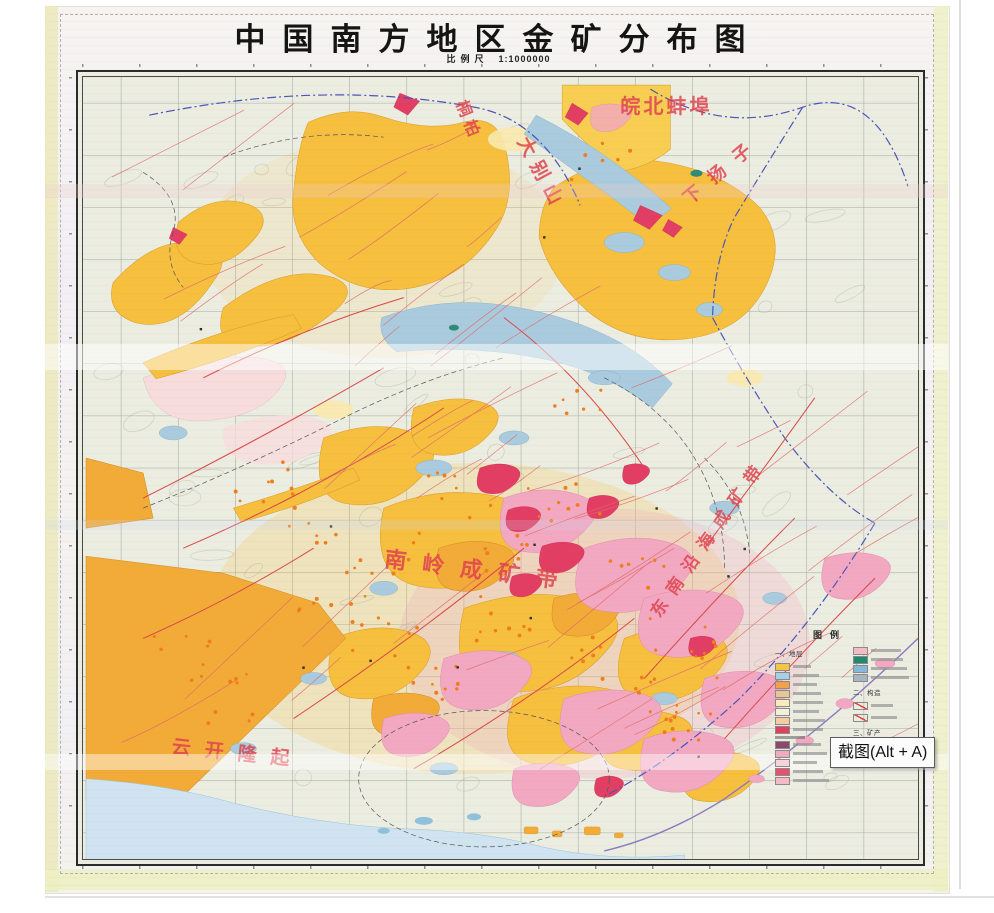 The image size is (994, 913). Describe the element at coordinates (867, 733) in the screenshot. I see `legend-section-minerals: 三、矿产` at that location.